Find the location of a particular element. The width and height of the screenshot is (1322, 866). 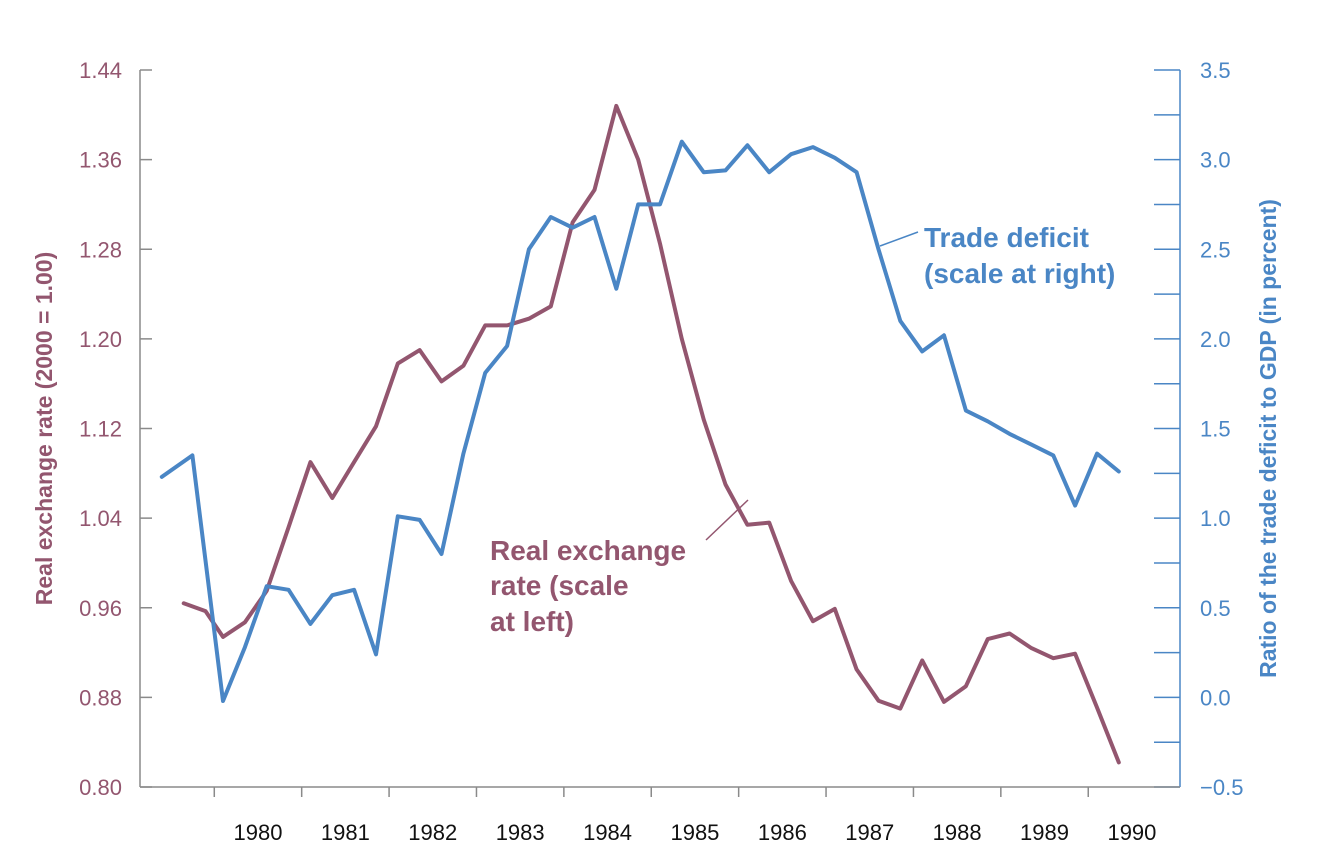

x-tick-label: 1983 is located at coordinates (520, 832).